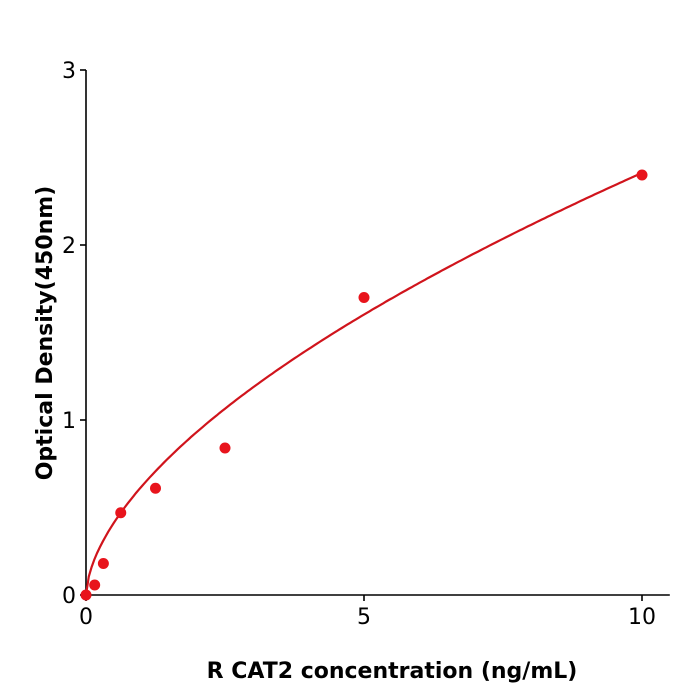 Image resolution: width=700 pixels, height=700 pixels. I want to click on x-tick-label: 0, so click(86, 617).